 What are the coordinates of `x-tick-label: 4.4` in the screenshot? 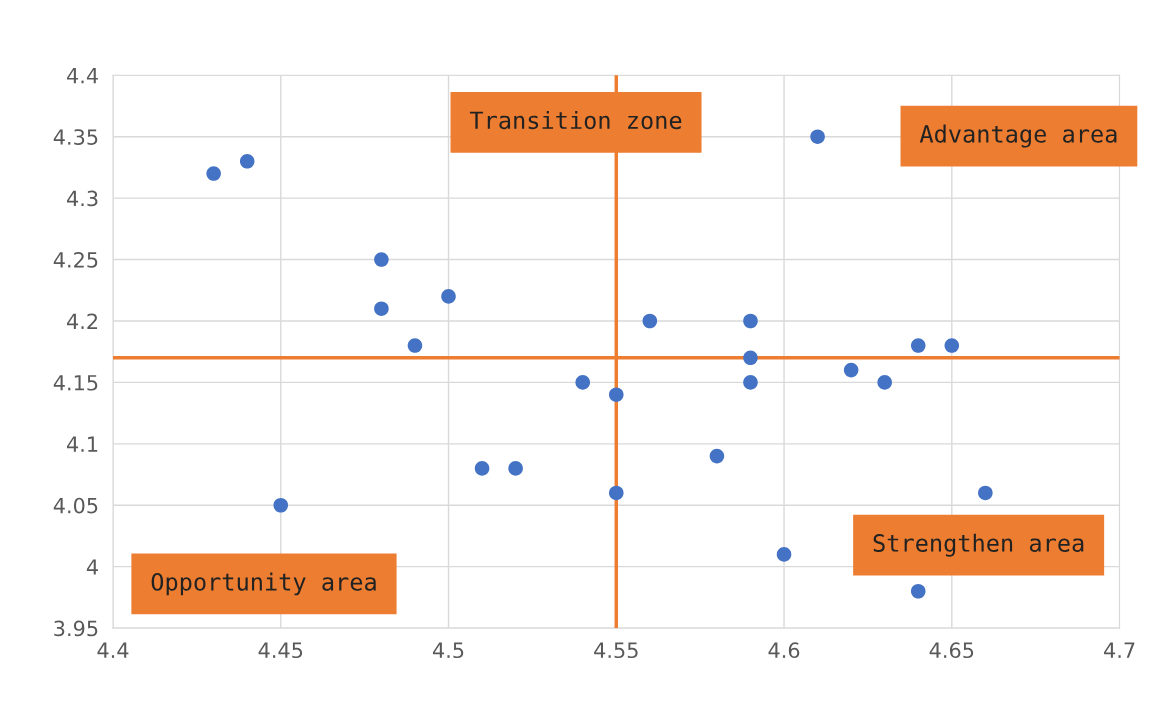 It's located at (113, 650).